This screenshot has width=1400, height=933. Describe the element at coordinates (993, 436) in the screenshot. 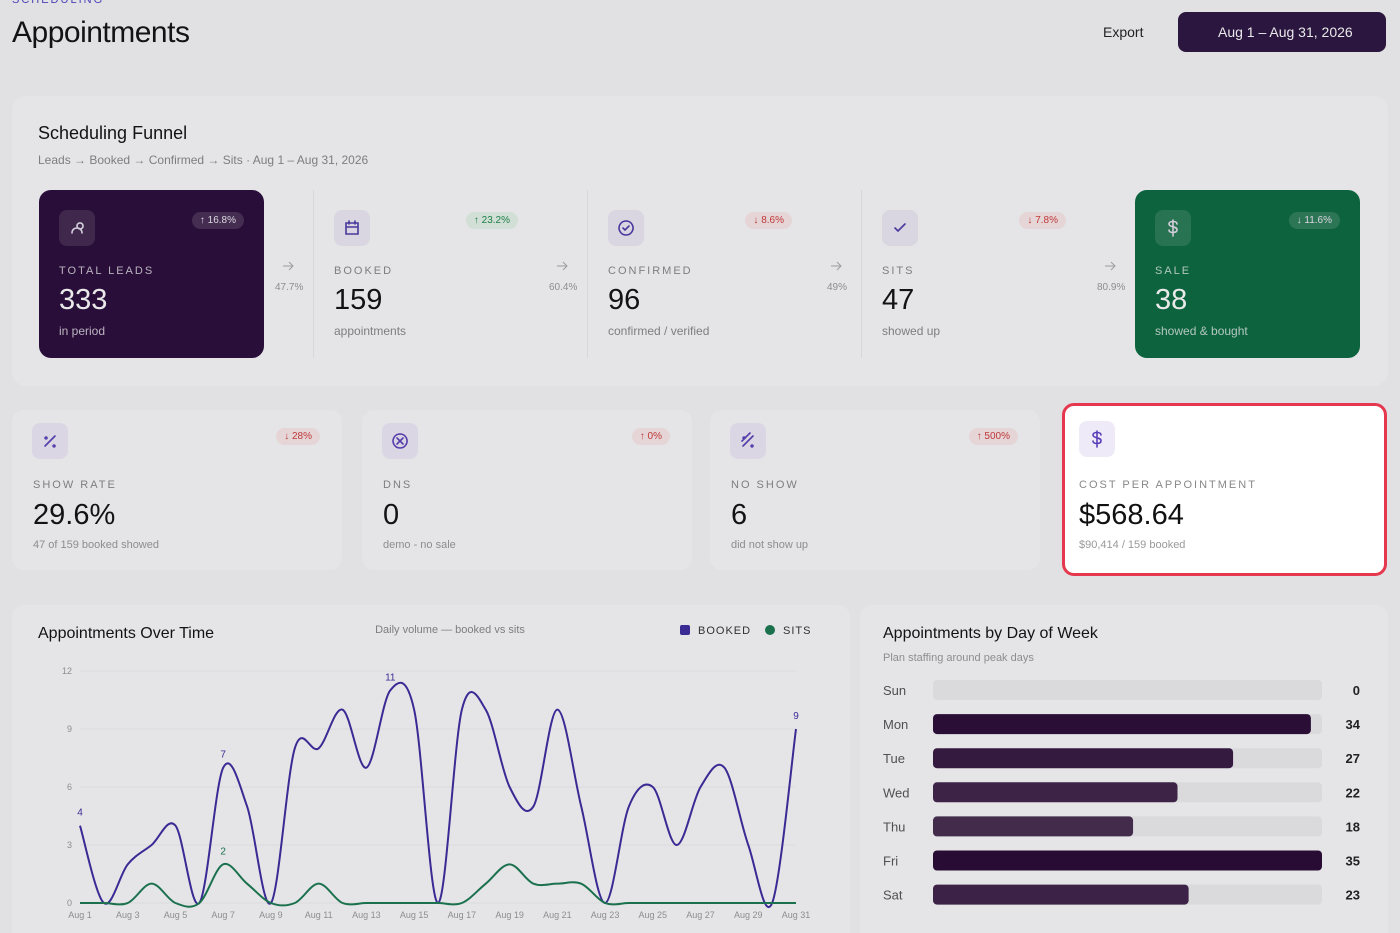

I see `metric-change: ↑ 500%` at that location.